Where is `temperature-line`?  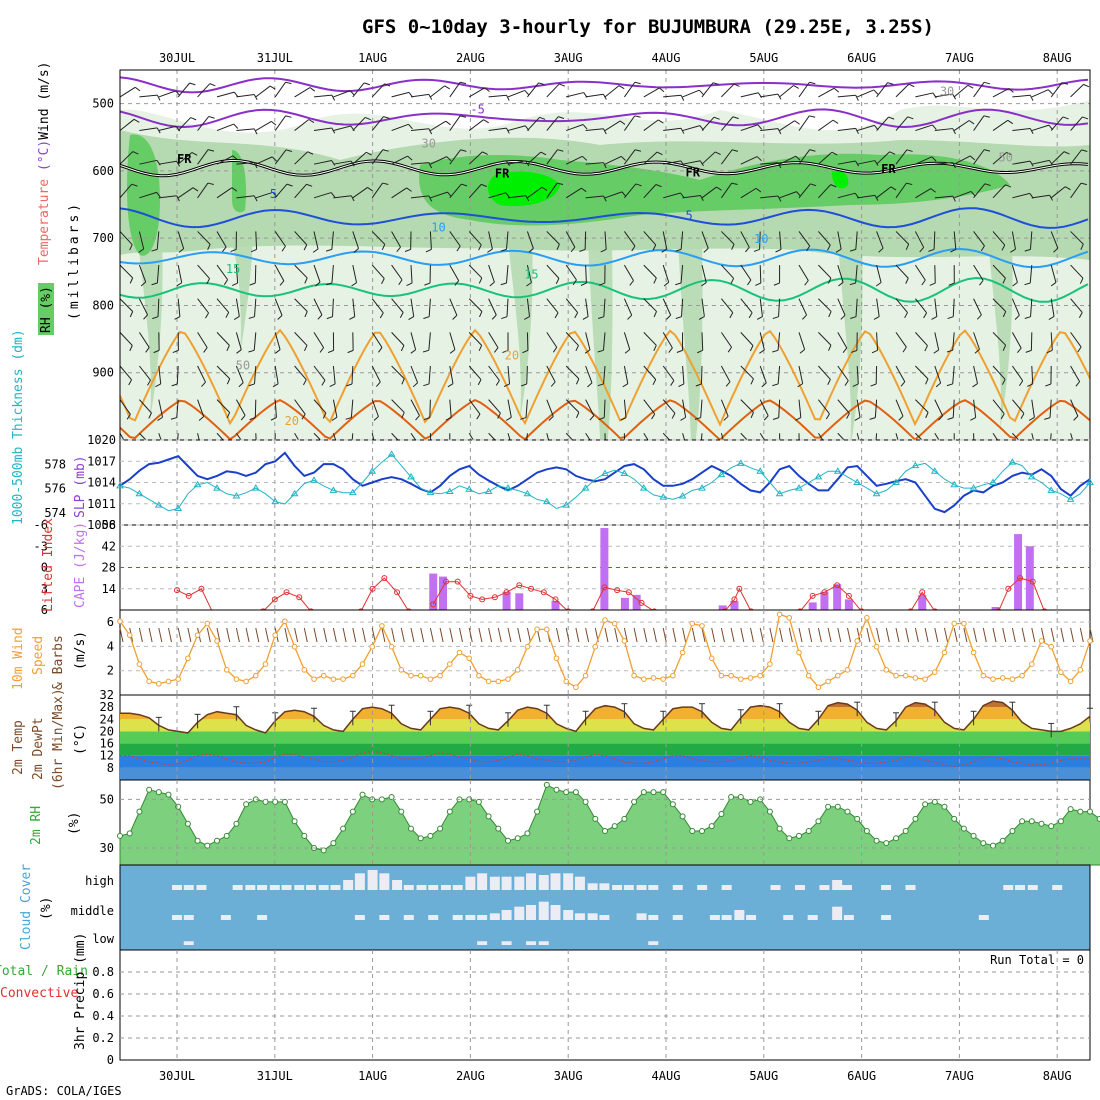
temperature-line is located at coordinates (605, 717).